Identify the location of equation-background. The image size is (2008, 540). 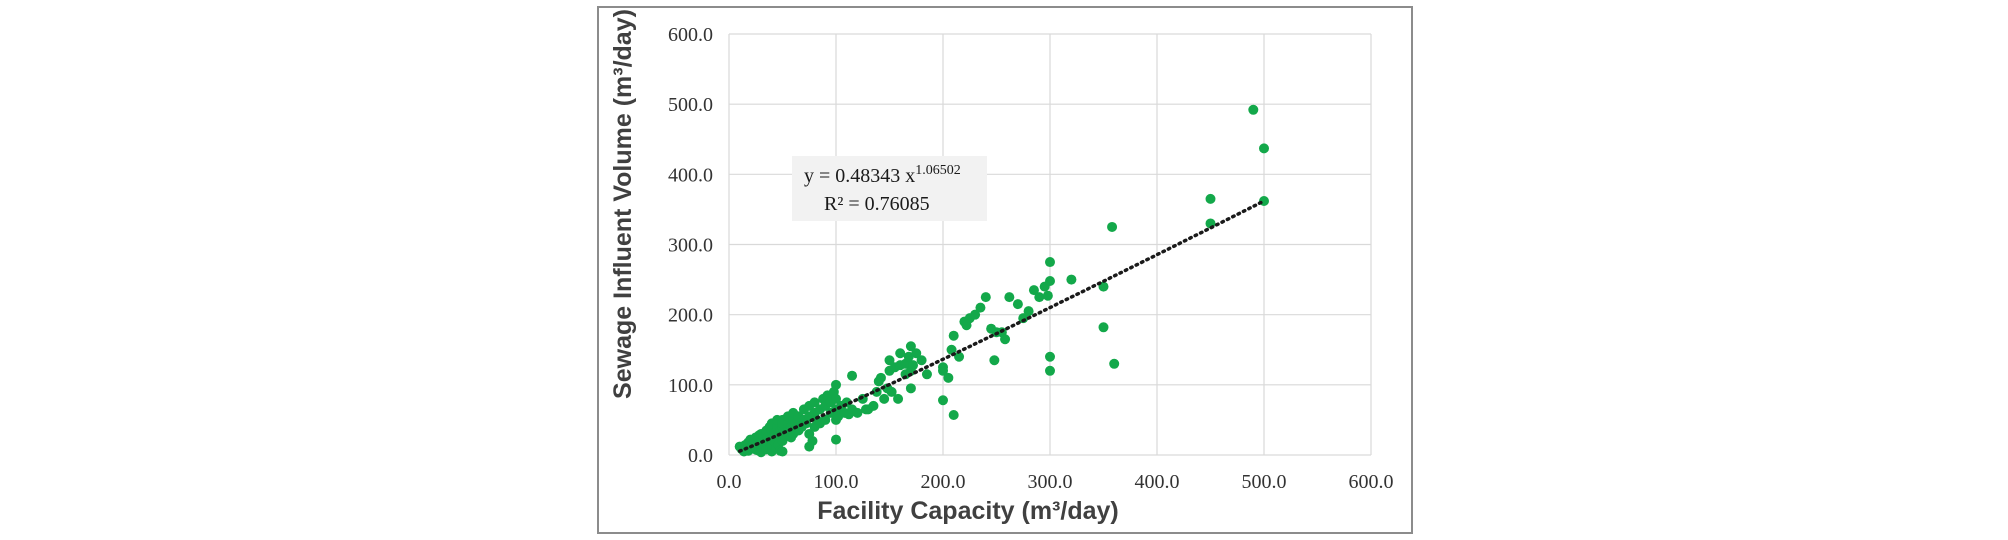
(889, 188).